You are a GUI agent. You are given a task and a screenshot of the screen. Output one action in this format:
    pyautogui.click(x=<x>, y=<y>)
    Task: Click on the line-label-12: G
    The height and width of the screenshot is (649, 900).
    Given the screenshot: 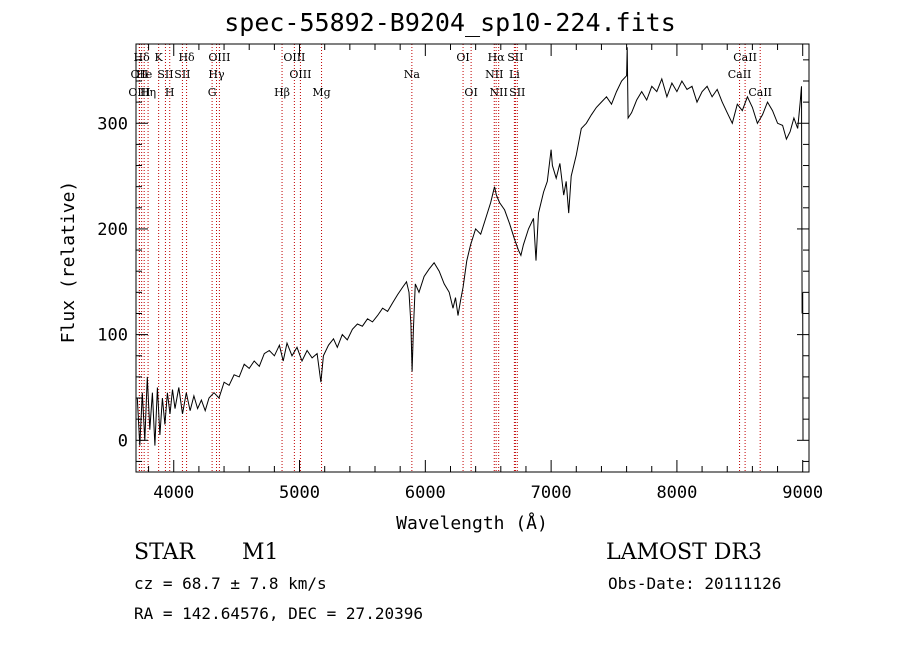 What is the action you would take?
    pyautogui.click(x=212, y=92)
    